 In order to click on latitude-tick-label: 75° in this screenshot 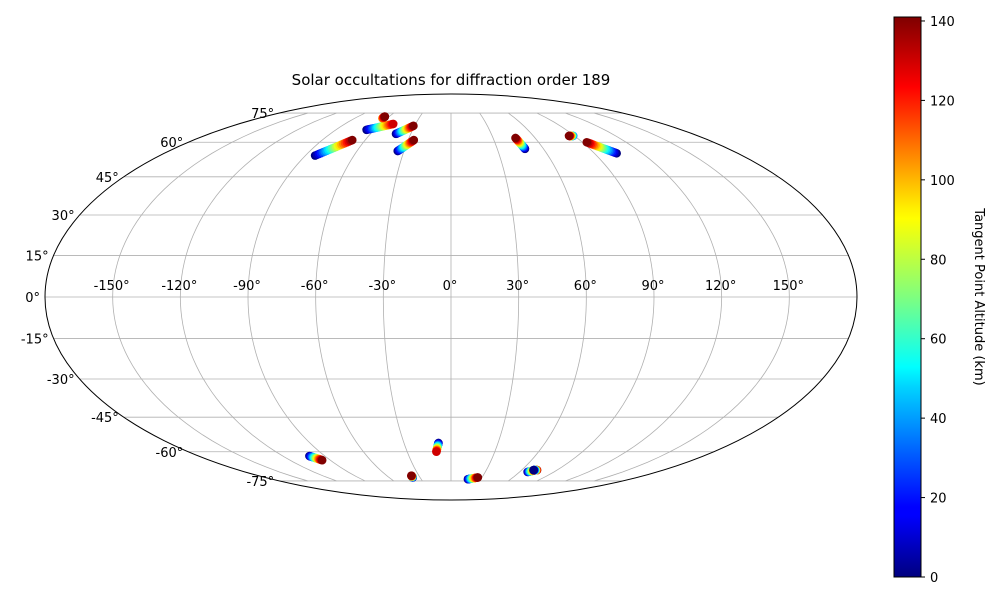, I will do `click(262, 114)`.